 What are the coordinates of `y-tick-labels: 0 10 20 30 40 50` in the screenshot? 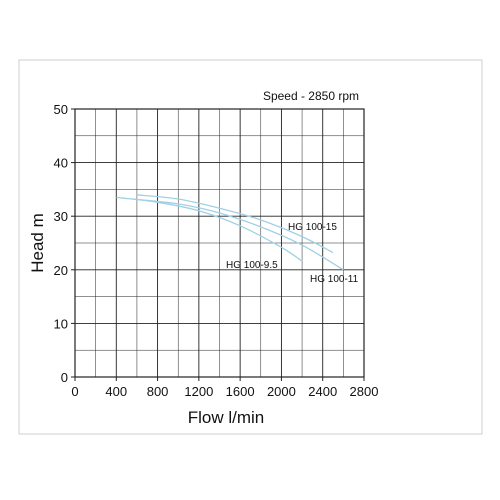 It's located at (61, 243).